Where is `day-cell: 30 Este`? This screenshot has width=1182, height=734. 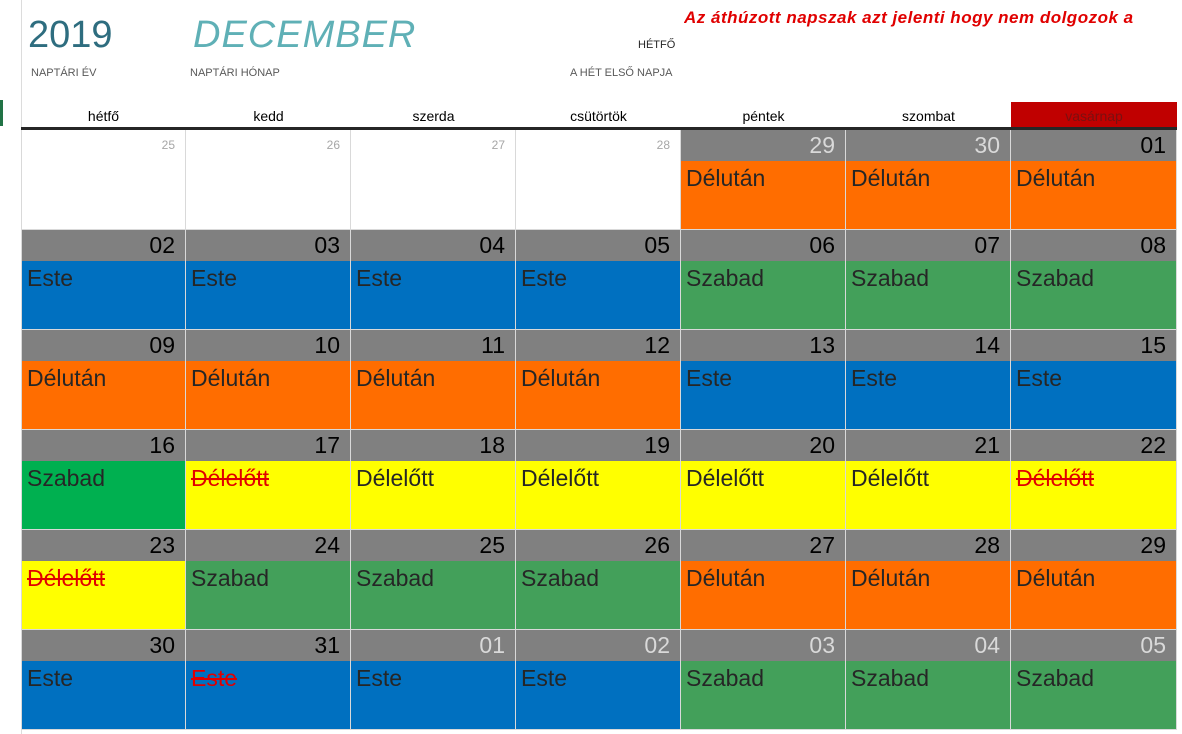
day-cell: 30 Este is located at coordinates (103, 680).